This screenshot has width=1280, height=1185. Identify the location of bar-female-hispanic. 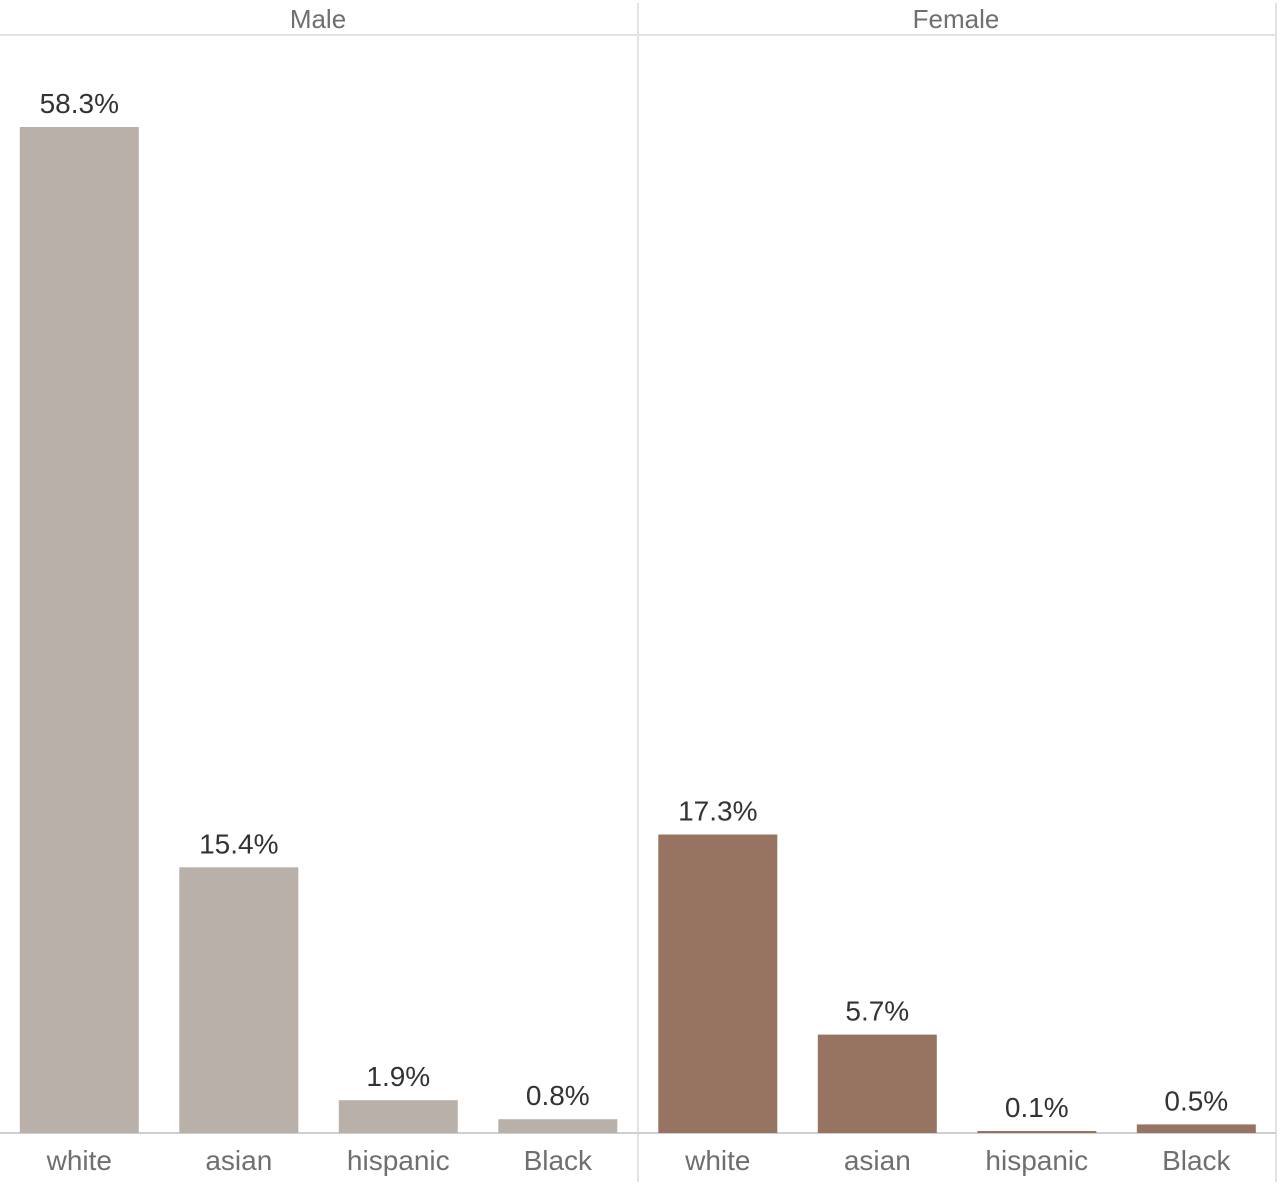
(1037, 1132).